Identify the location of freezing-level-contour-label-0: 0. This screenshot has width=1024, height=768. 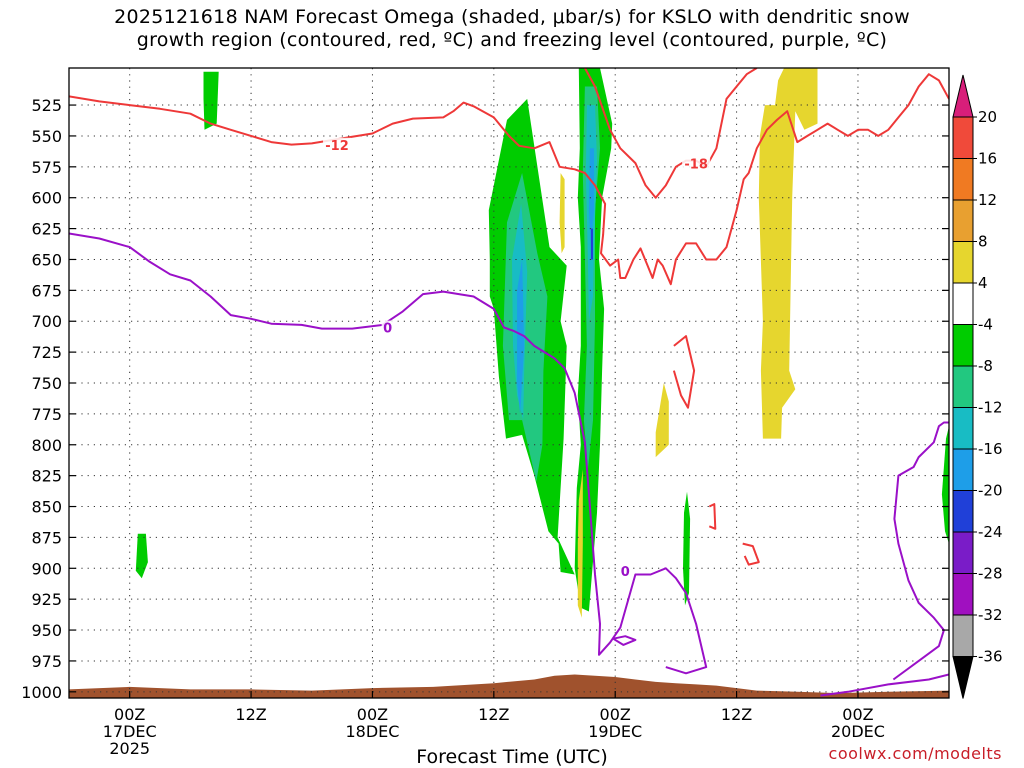
(387, 329).